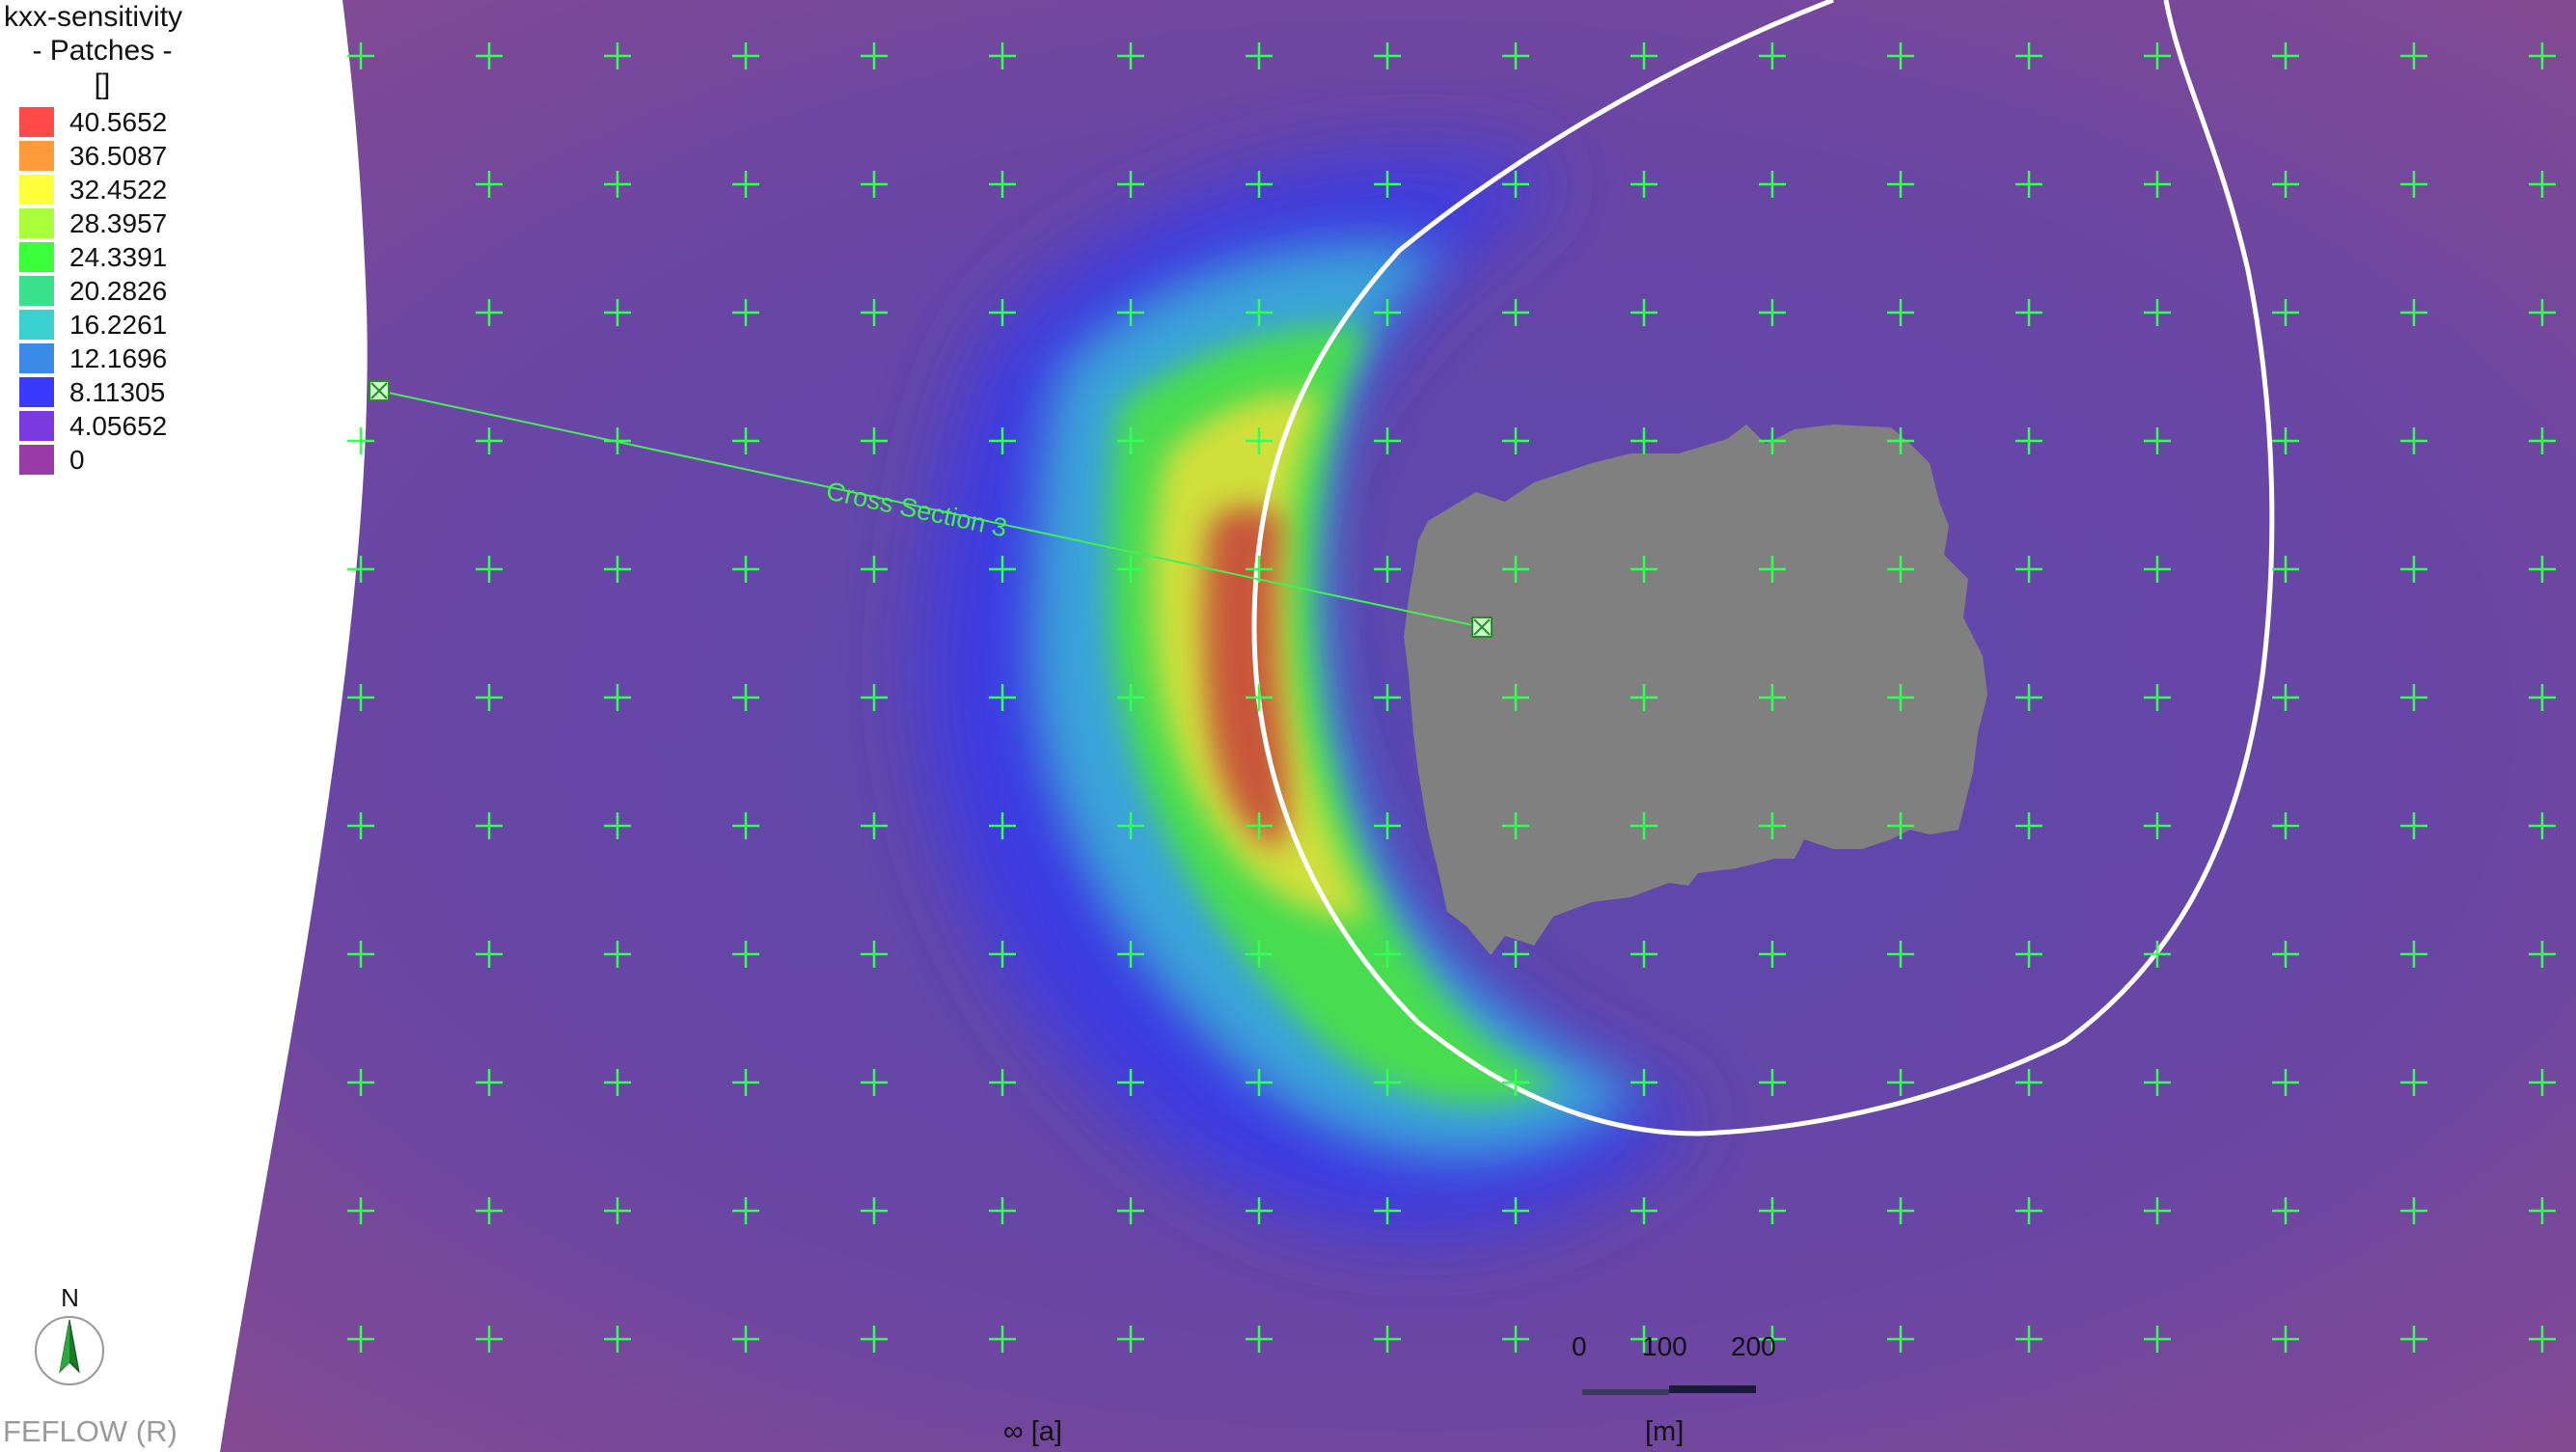 This screenshot has width=2576, height=1452. What do you see at coordinates (69, 1350) in the screenshot?
I see `compass-icon` at bounding box center [69, 1350].